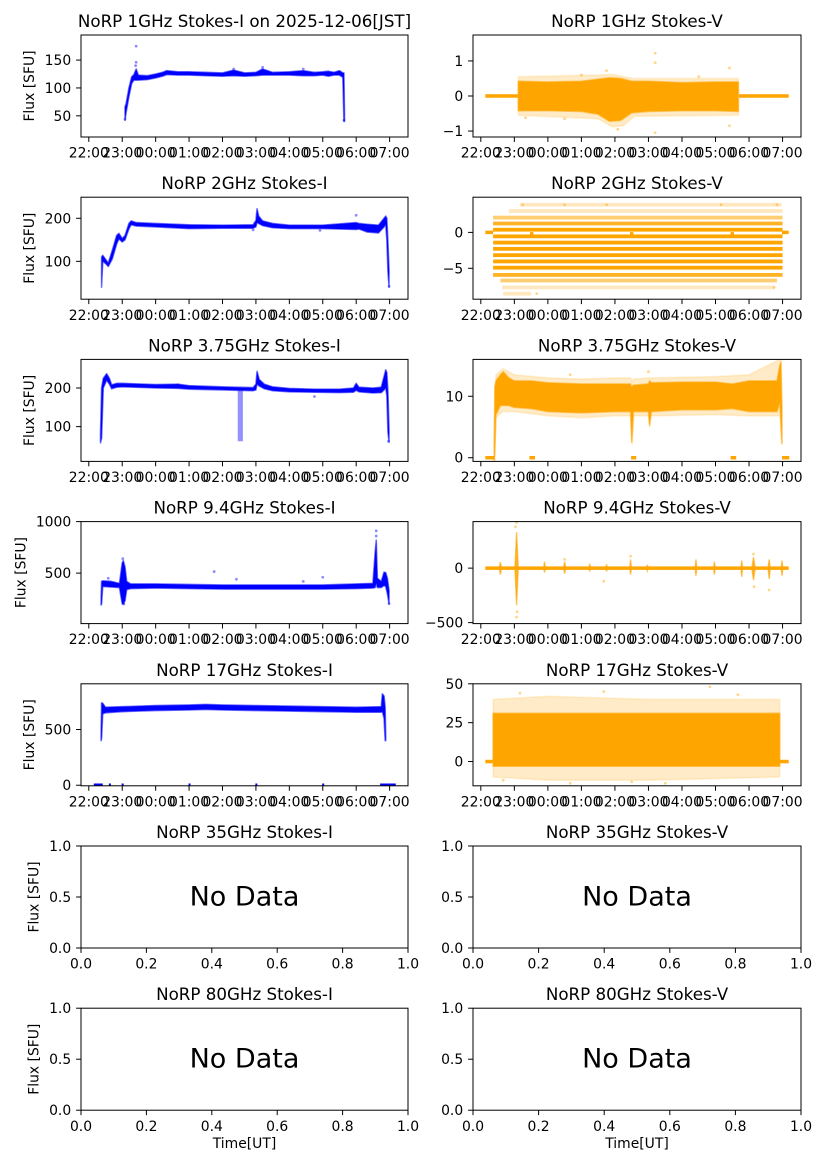 This screenshot has width=827, height=1169. I want to click on x-tick-label: 05:00, so click(715, 640).